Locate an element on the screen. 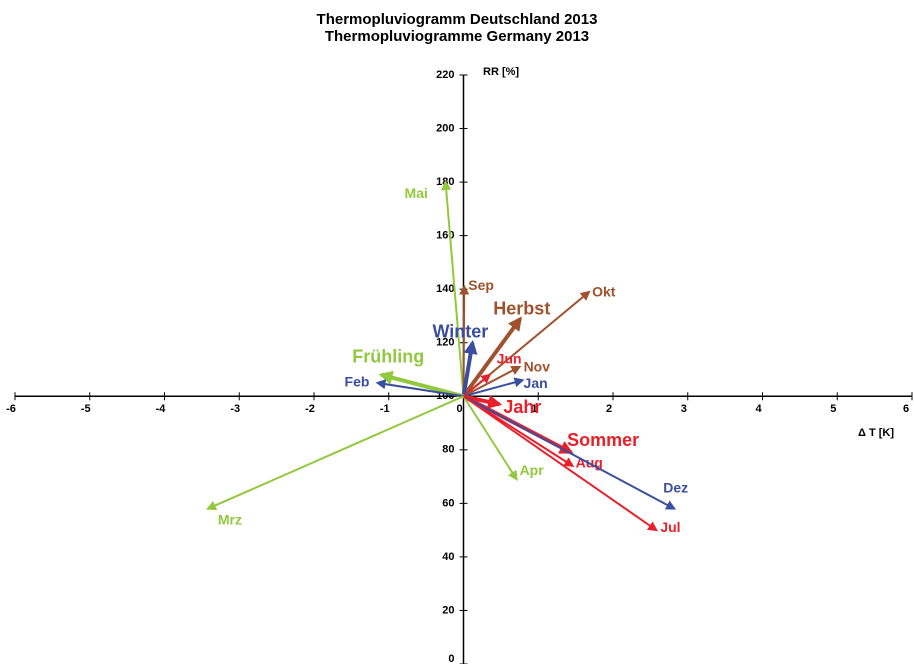 The width and height of the screenshot is (914, 664). x-axis-label: Δ T [K] is located at coordinates (876, 433).